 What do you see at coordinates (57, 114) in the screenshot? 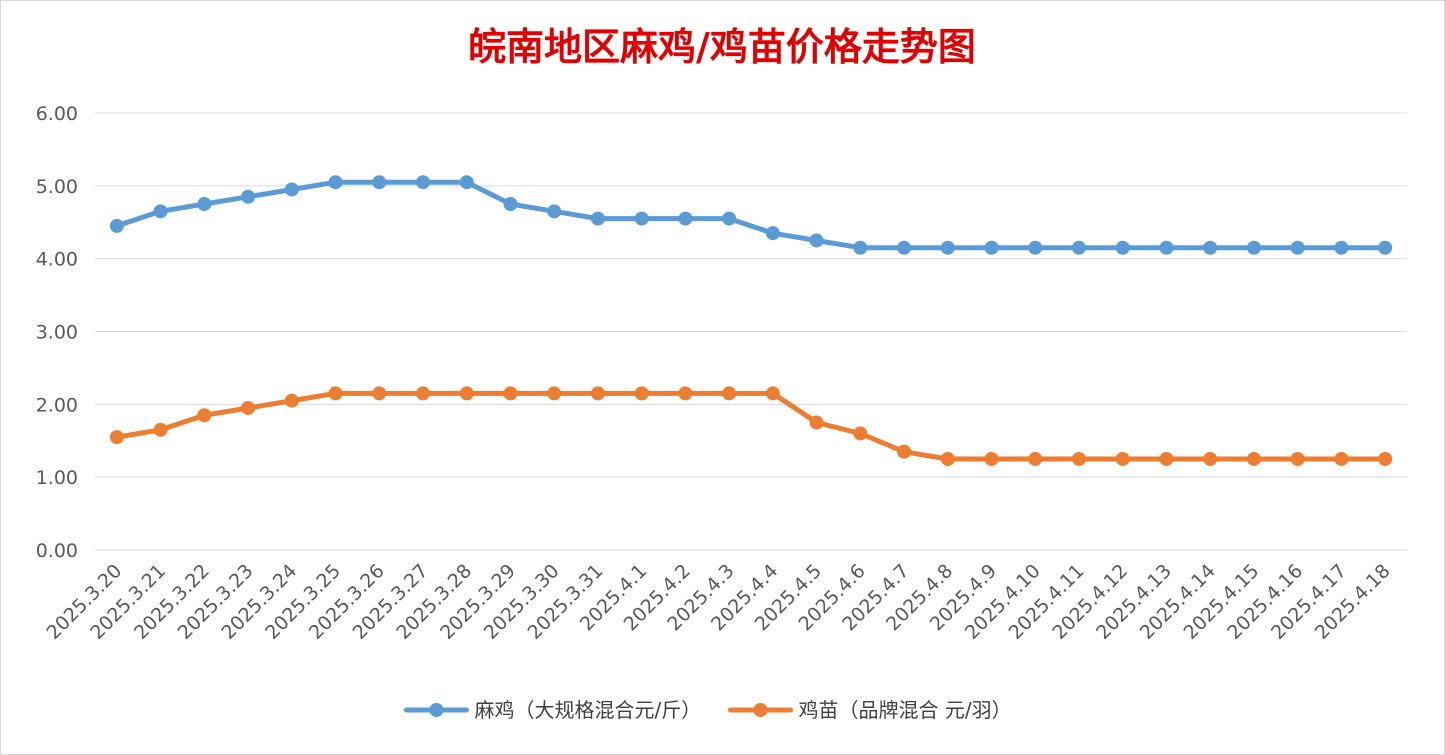
I see `y-tick-label: 6.00` at bounding box center [57, 114].